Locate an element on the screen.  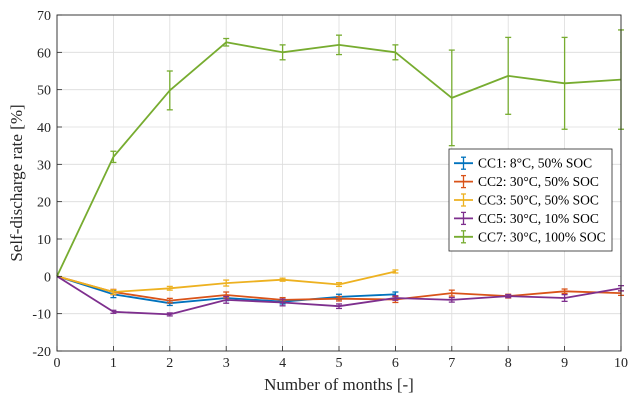
legend-label: CC7: 30°C, 100% SOC is located at coordinates (542, 236).